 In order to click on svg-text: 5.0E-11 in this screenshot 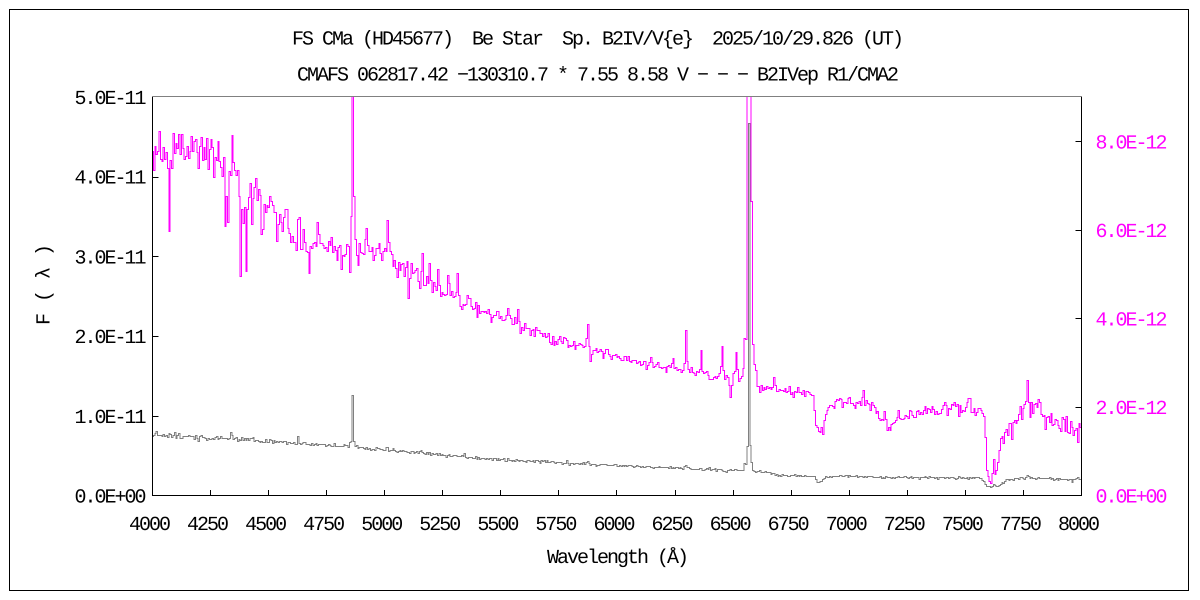, I will do `click(110, 99)`.